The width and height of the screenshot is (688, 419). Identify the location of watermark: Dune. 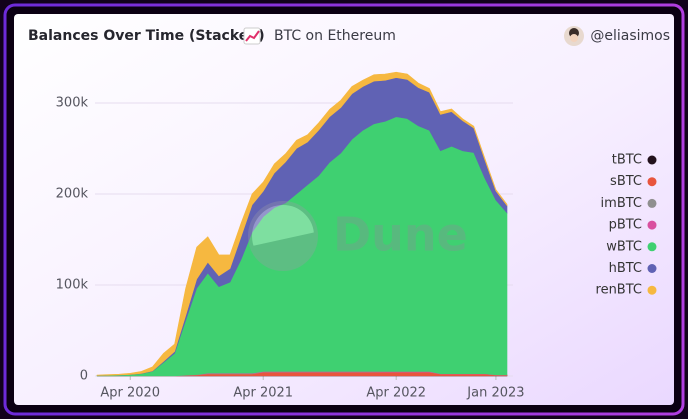
(358, 236).